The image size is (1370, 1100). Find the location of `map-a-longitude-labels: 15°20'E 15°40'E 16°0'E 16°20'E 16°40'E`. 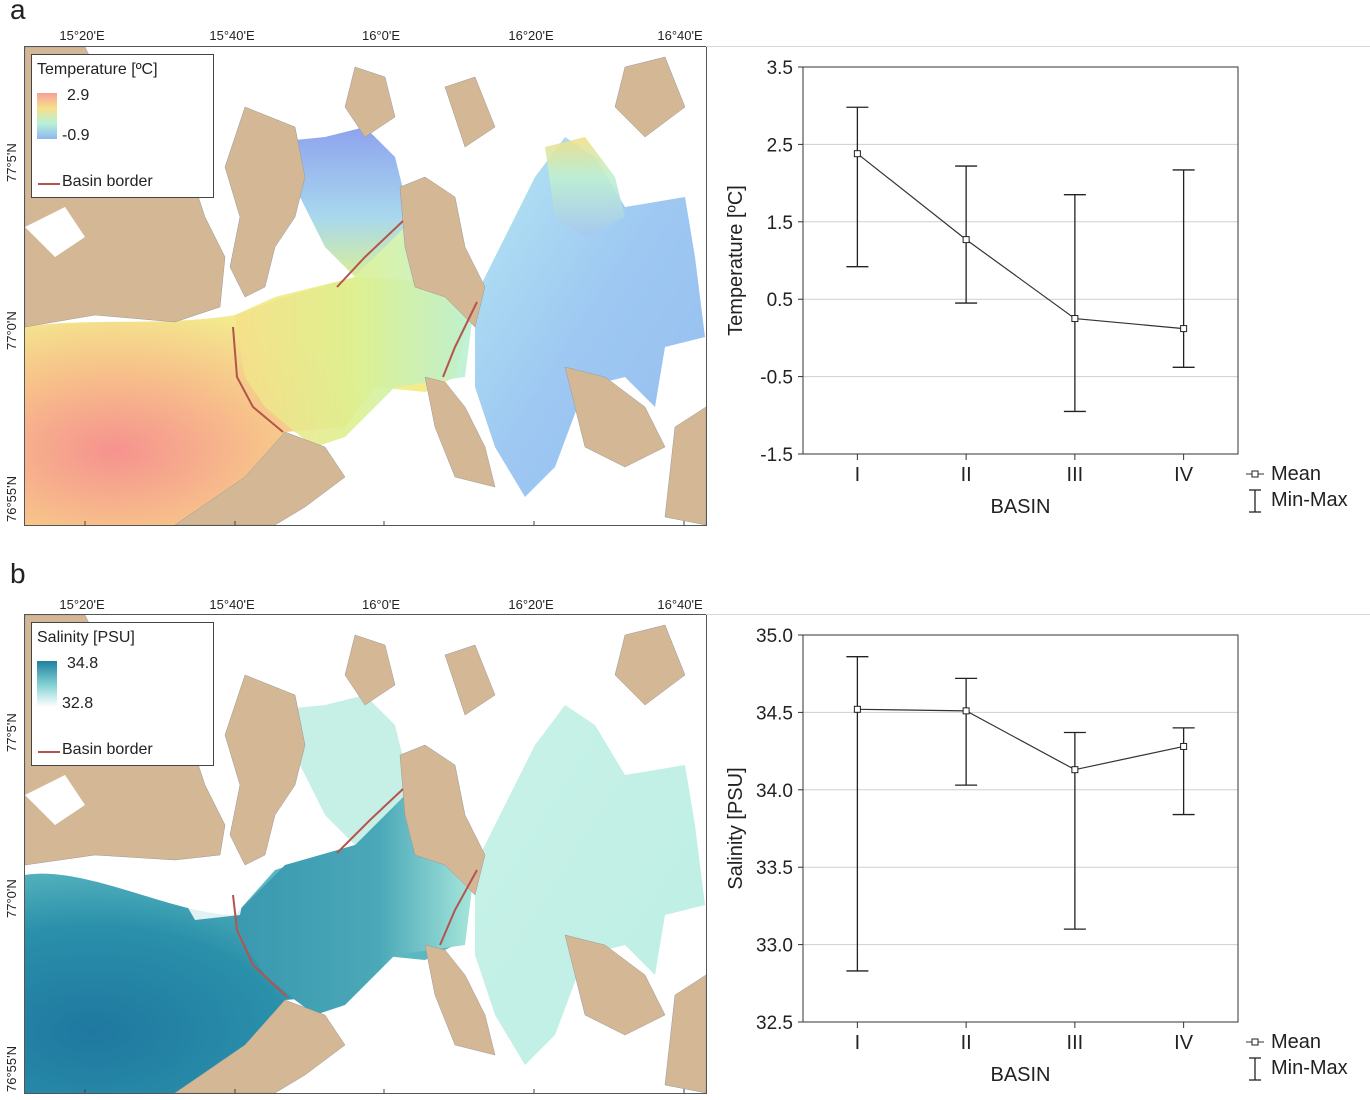

map-a-longitude-labels: 15°20'E 15°40'E 16°0'E 16°20'E 16°40'E is located at coordinates (364, 36).